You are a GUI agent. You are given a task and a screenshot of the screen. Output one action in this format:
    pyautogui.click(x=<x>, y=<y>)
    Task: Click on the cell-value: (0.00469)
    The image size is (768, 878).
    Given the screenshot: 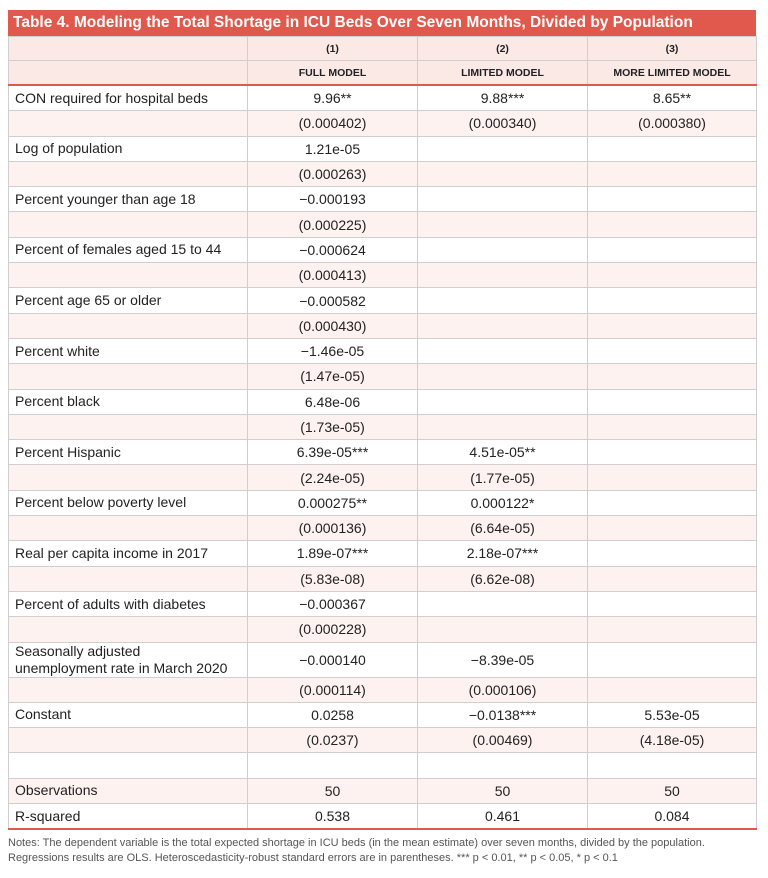 What is the action you would take?
    pyautogui.click(x=502, y=740)
    